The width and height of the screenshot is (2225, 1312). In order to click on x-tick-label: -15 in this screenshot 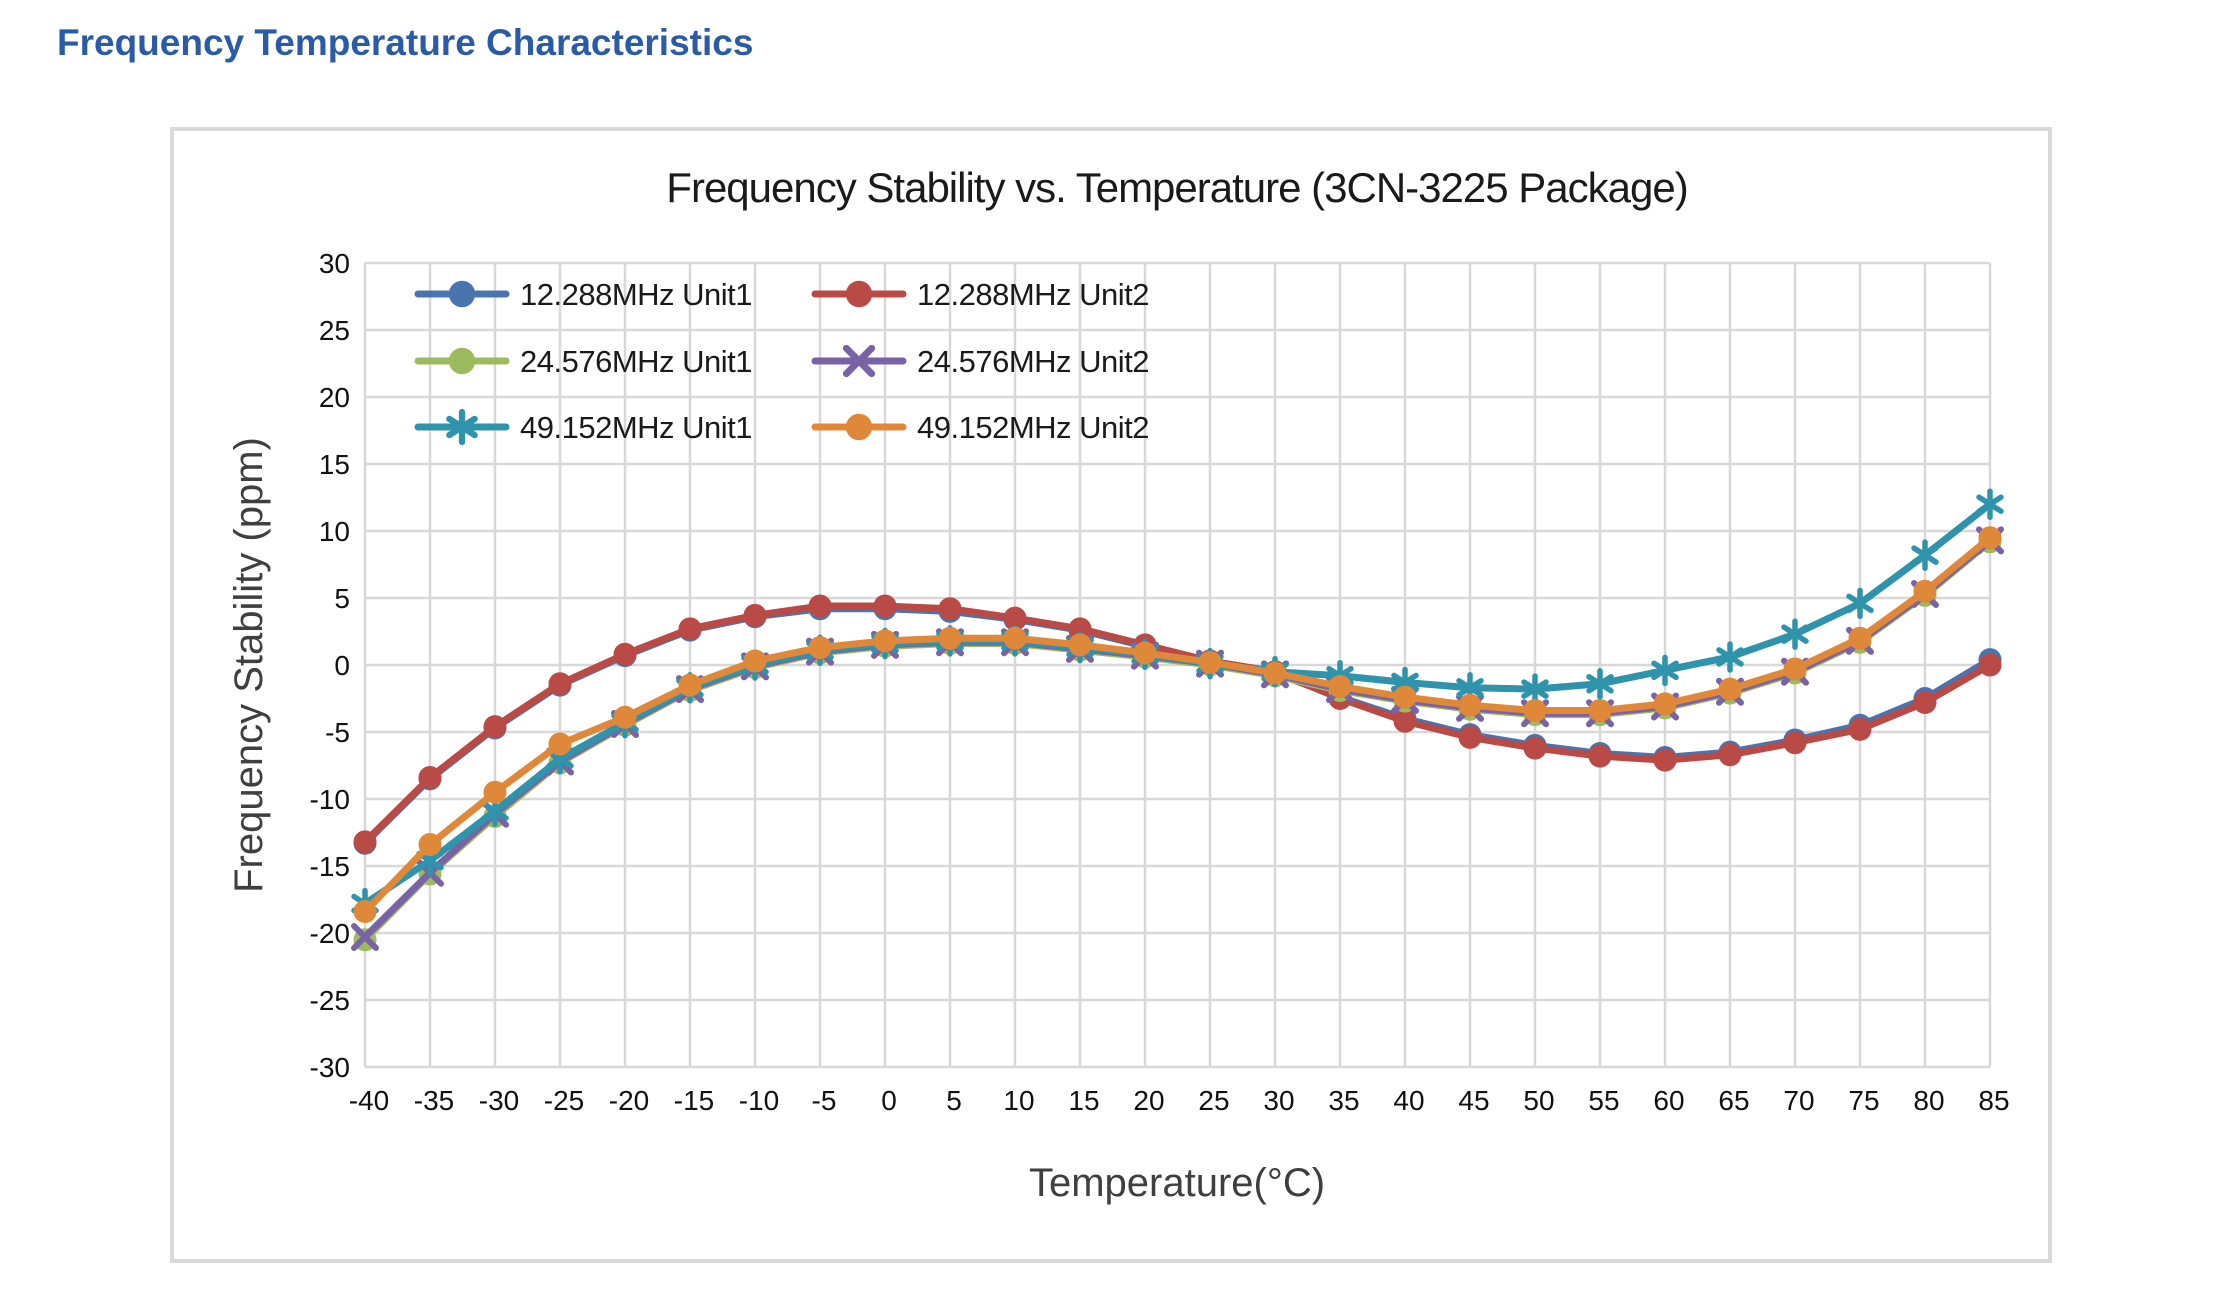, I will do `click(694, 1100)`.